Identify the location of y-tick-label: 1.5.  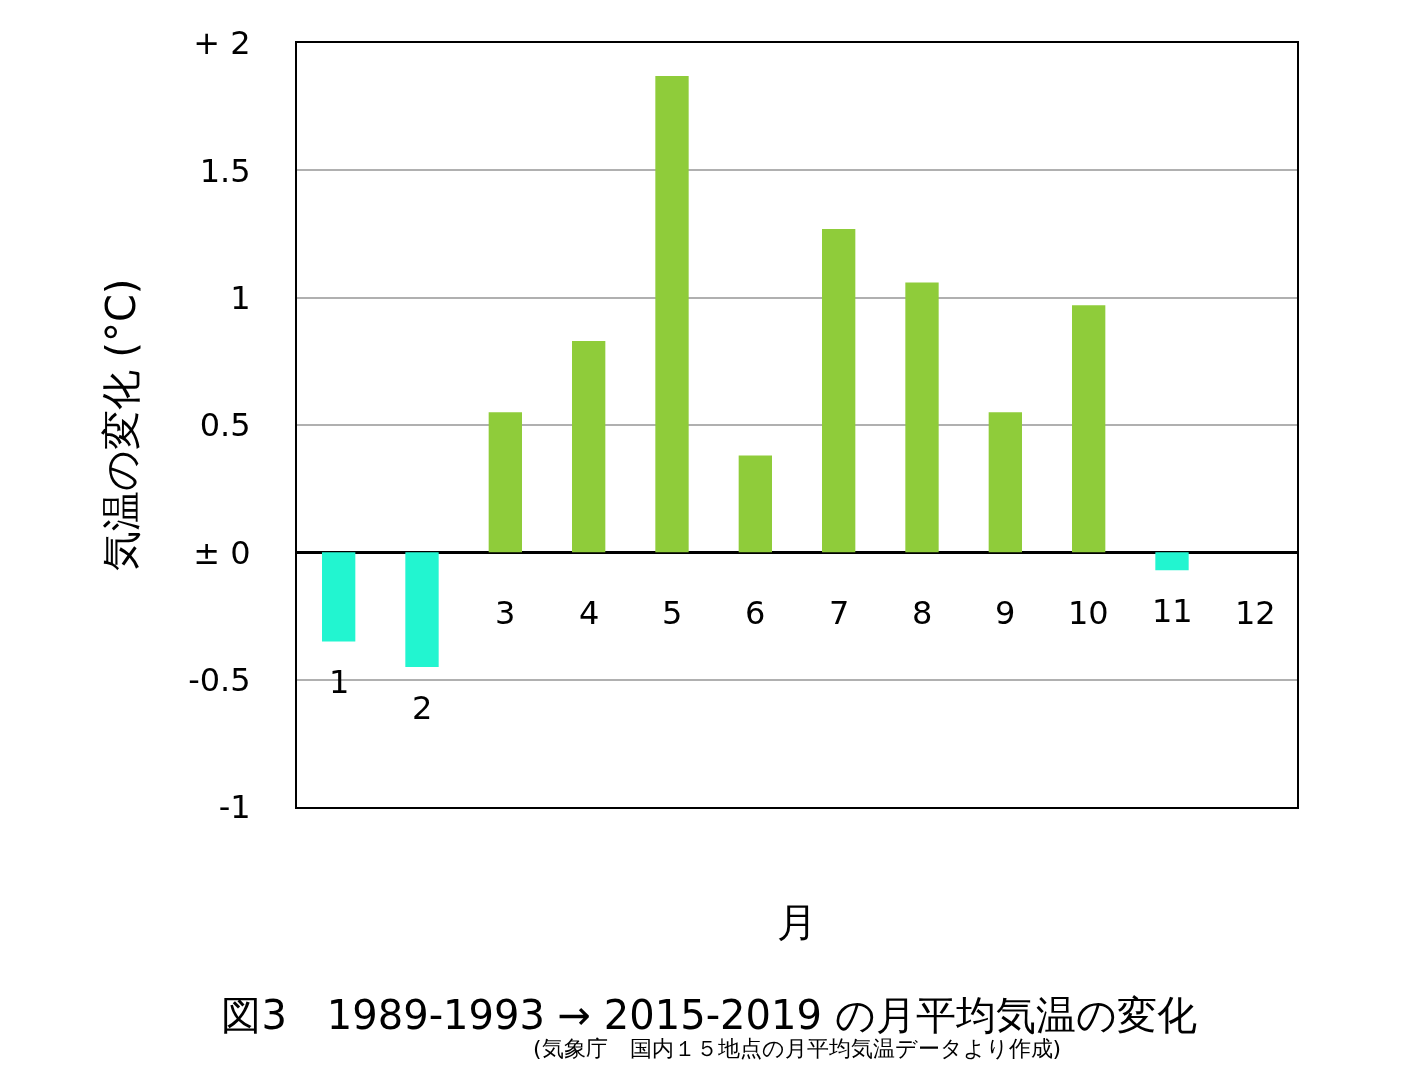
(225, 170).